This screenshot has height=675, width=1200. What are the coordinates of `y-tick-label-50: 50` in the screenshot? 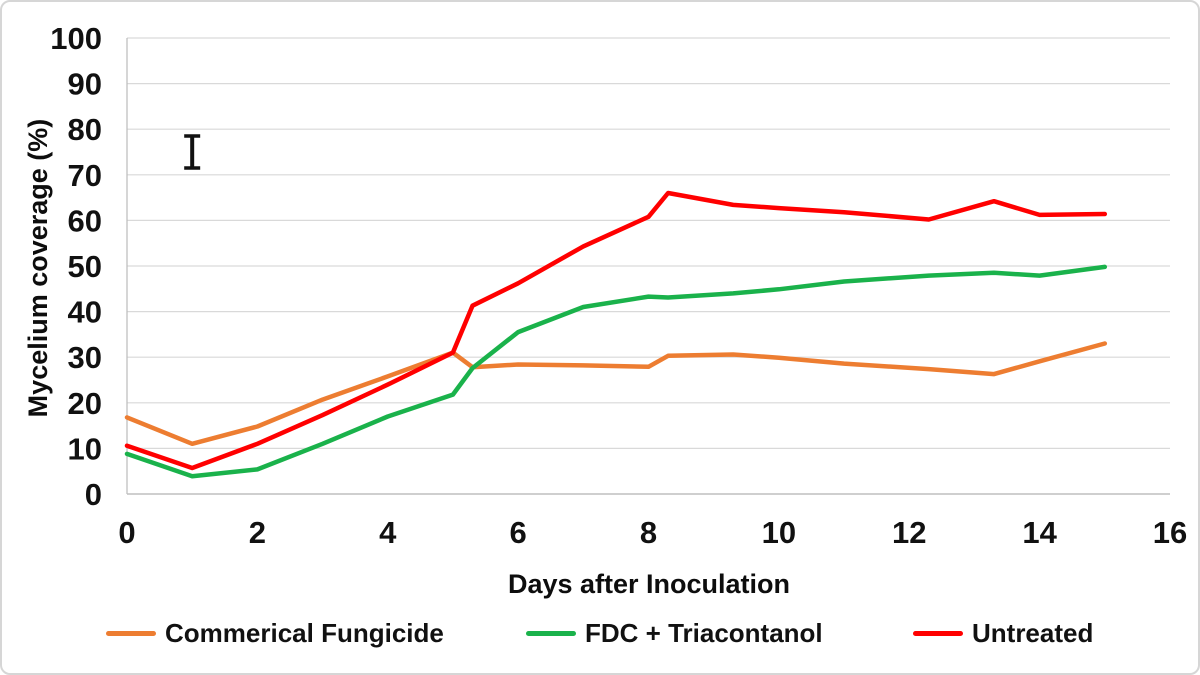 It's located at (85, 266).